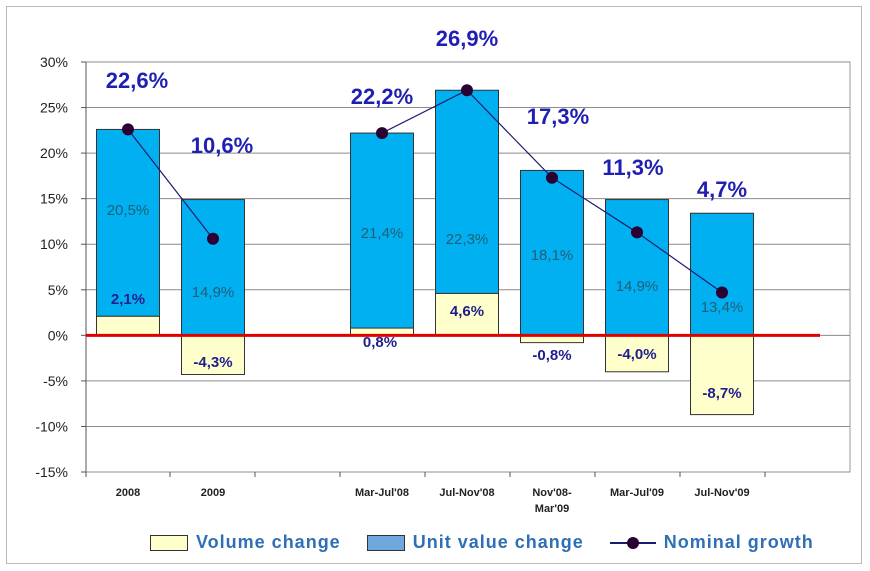  I want to click on legend-item-nominal: Nominal growth, so click(711, 542).